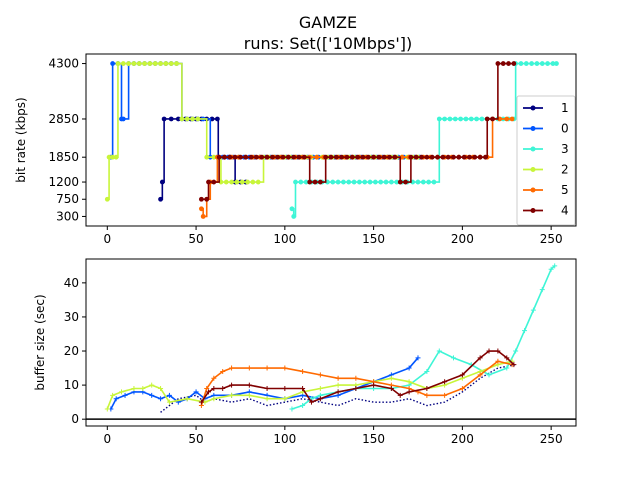 The width and height of the screenshot is (640, 480). Describe the element at coordinates (328, 43) in the screenshot. I see `figure-subtitle: runs: Set(['10Mbps'])` at that location.